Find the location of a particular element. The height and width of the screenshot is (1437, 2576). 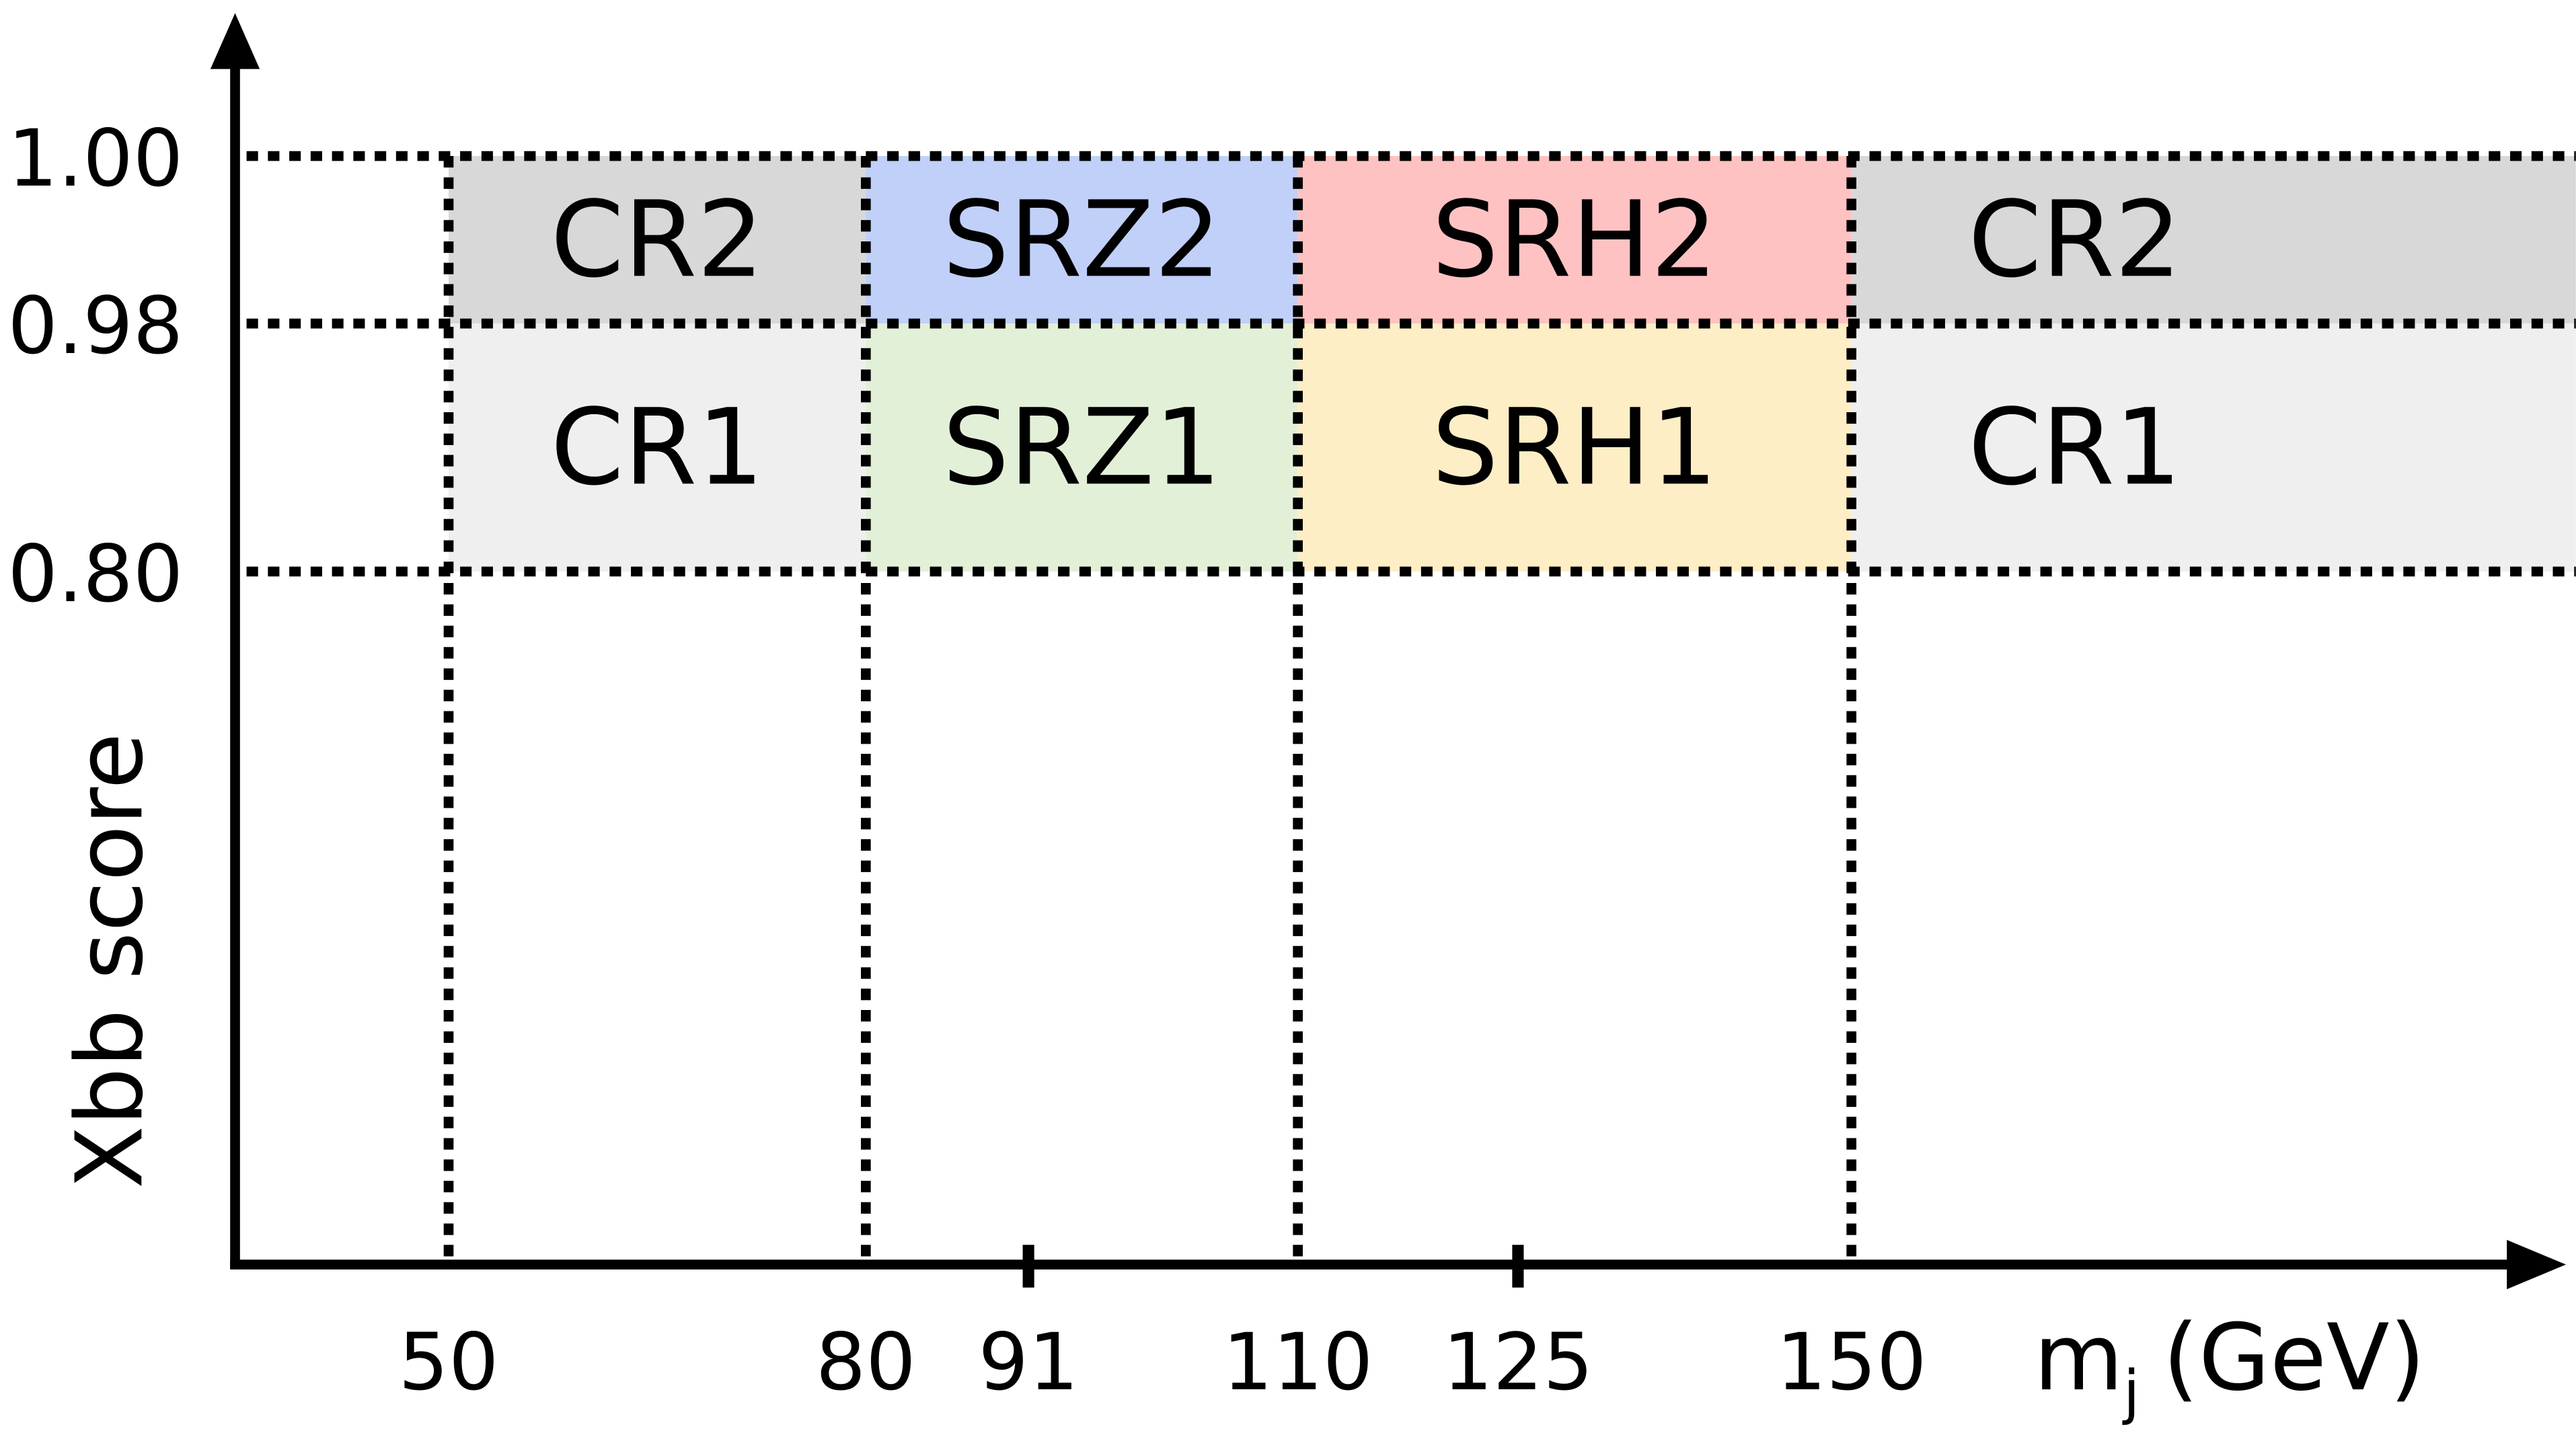

region-label: SRZ1 is located at coordinates (1081, 447).